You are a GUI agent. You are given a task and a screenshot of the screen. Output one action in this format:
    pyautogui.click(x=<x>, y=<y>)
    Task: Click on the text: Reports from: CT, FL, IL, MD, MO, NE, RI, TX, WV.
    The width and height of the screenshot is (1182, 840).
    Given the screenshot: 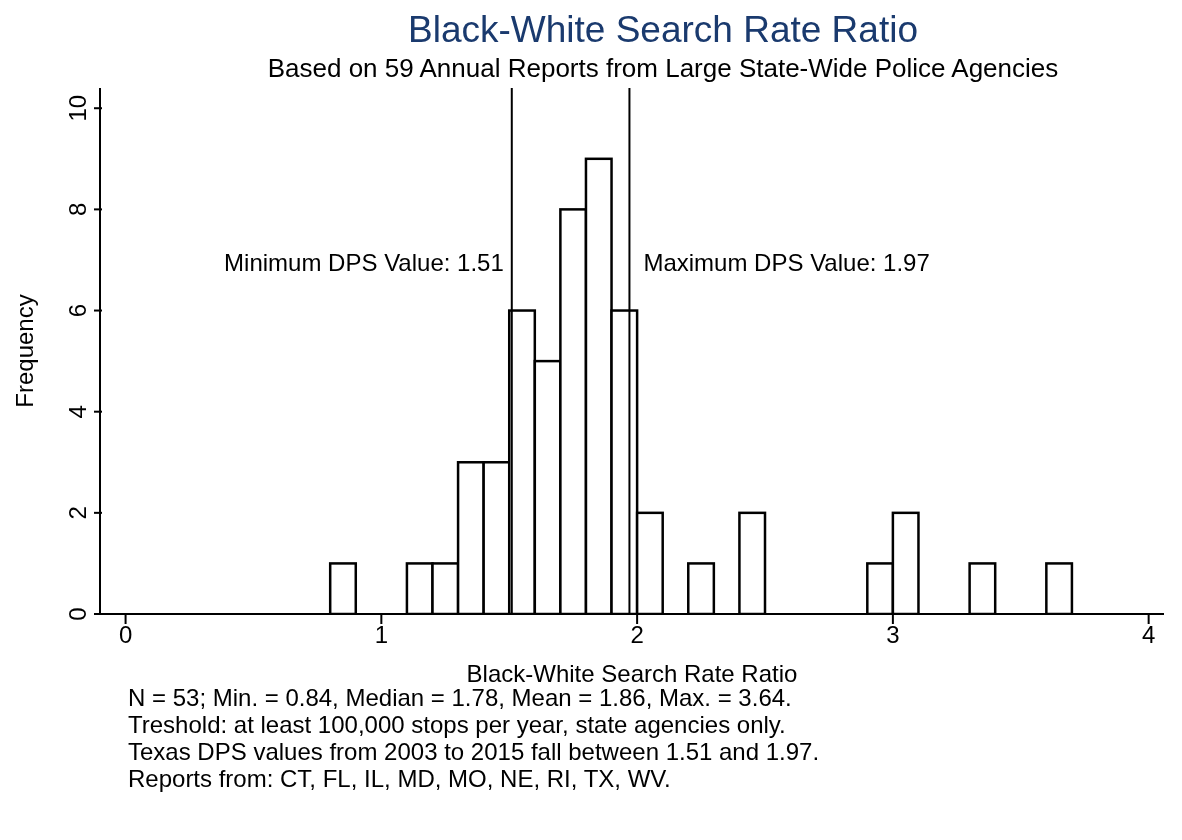 What is the action you would take?
    pyautogui.click(x=400, y=778)
    